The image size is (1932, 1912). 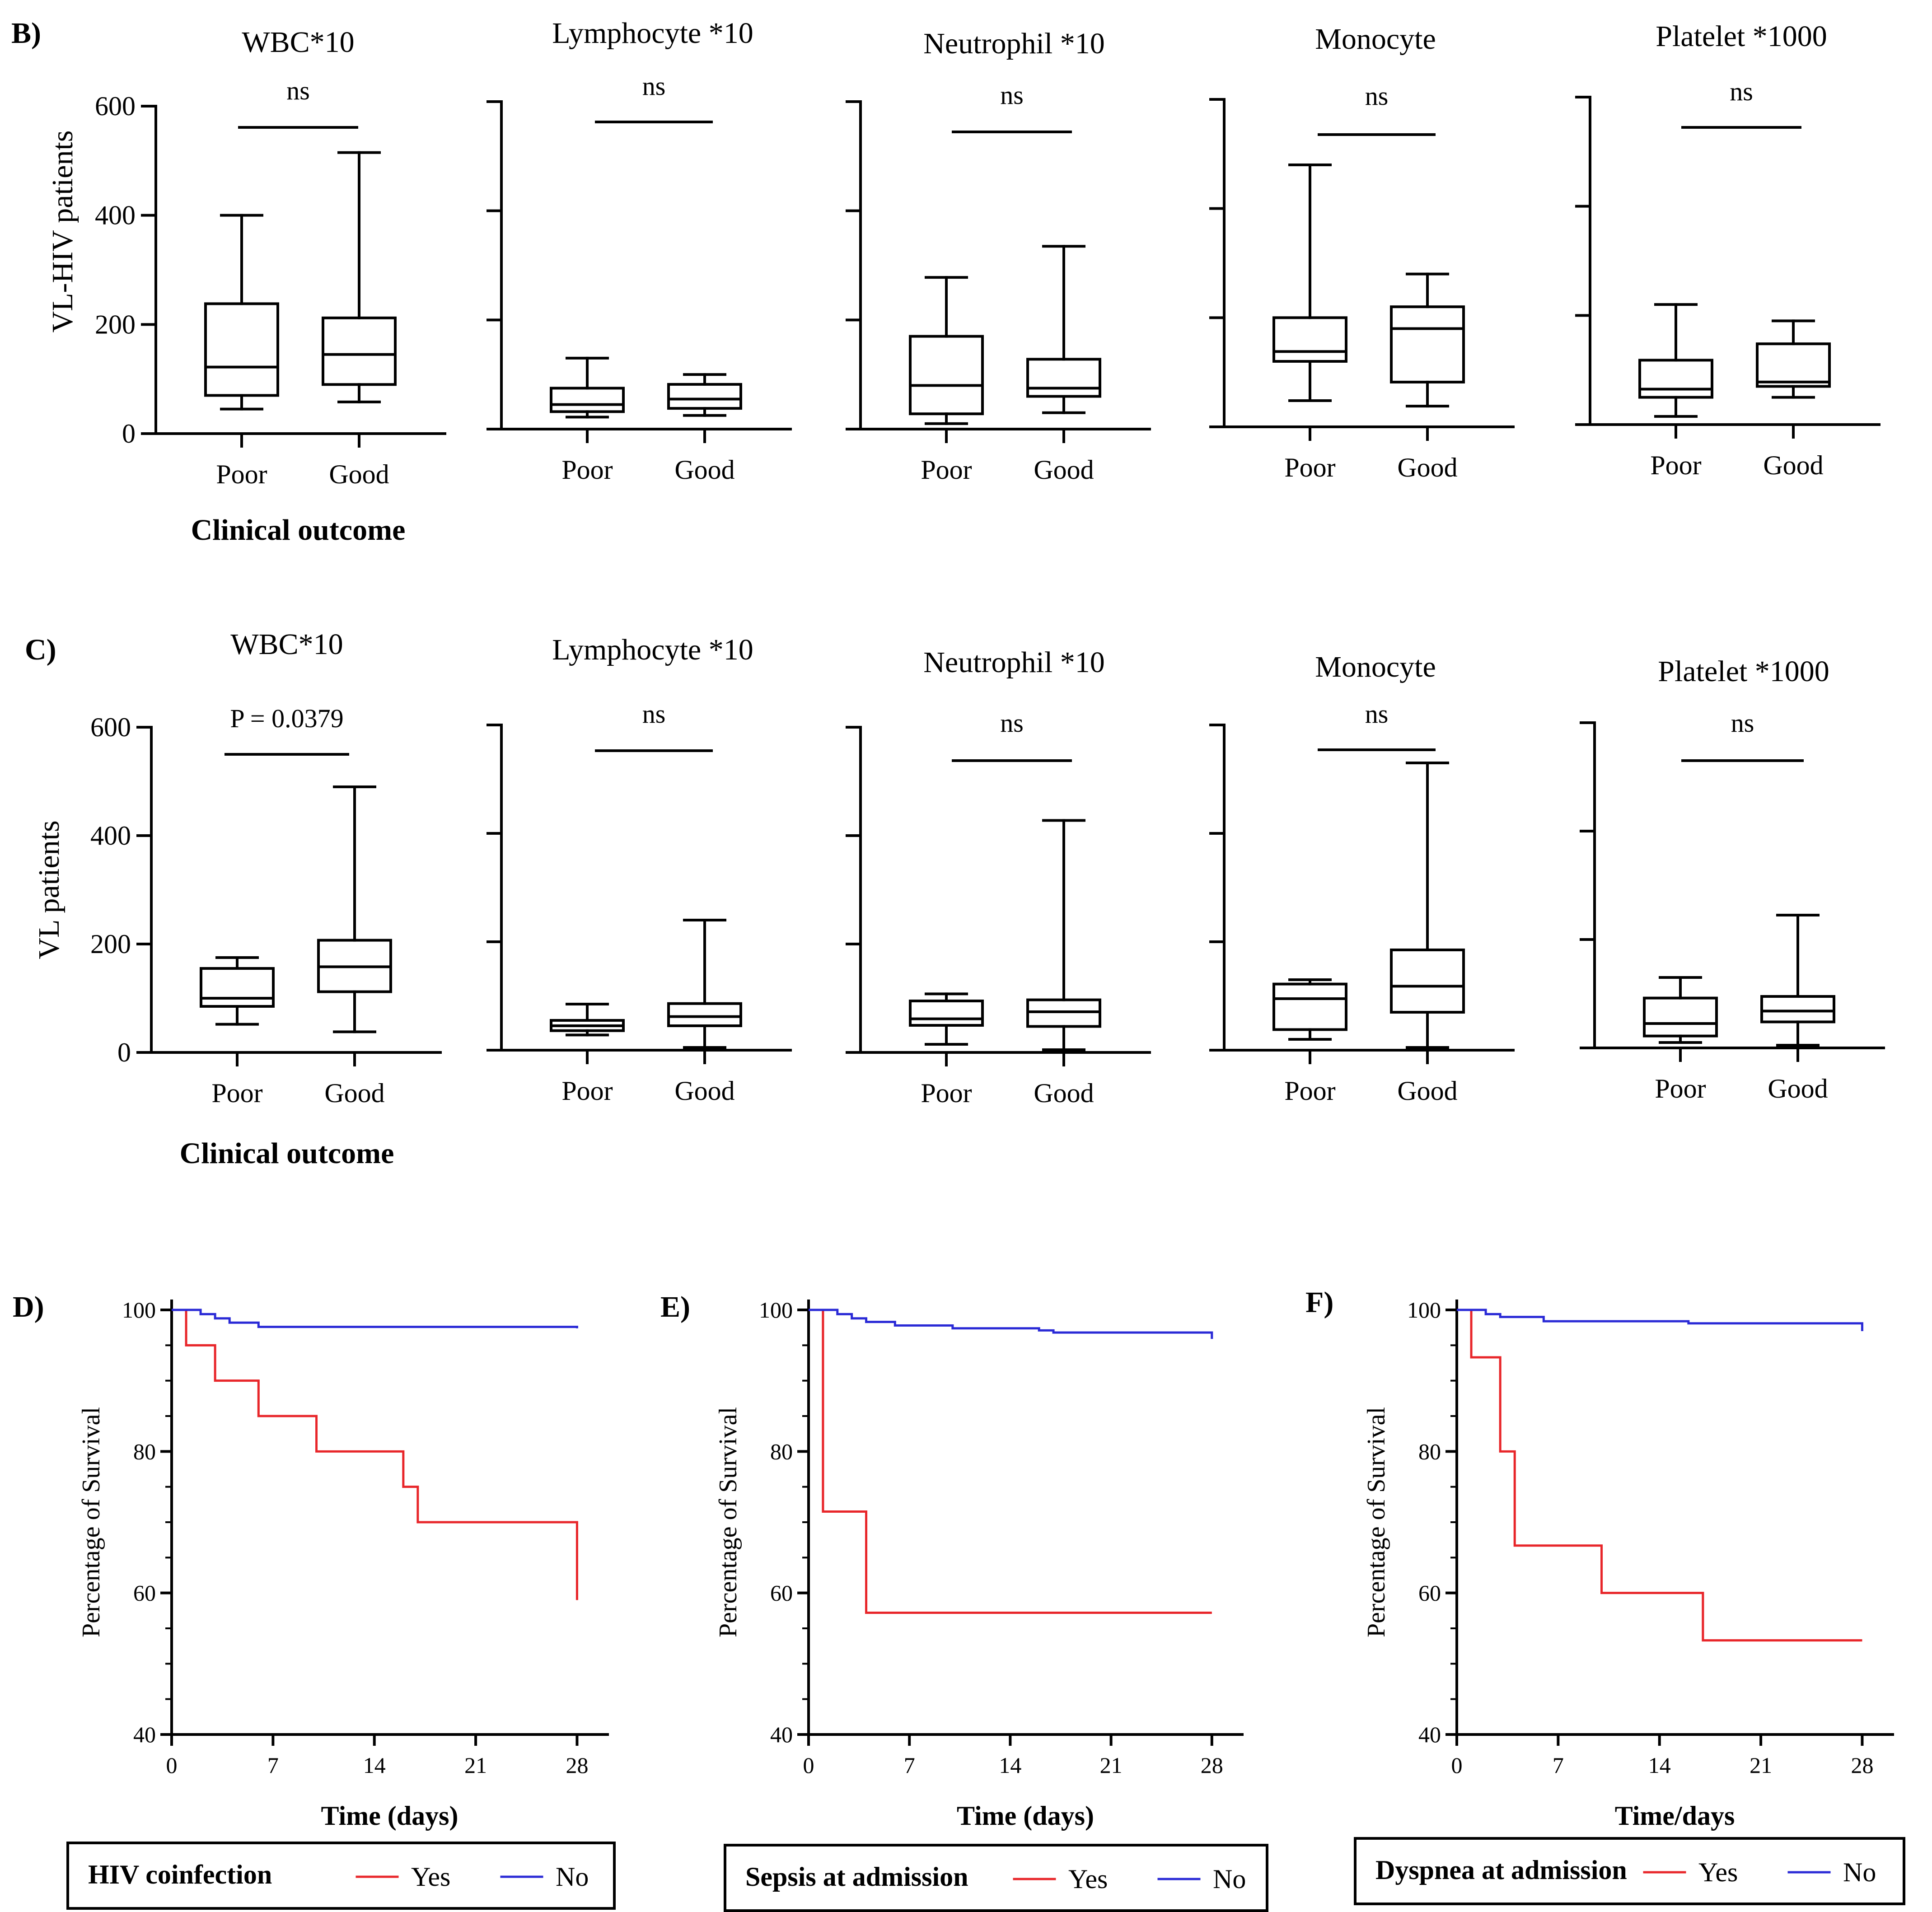 I want to click on survival-curve-yes, so click(x=1010, y=1461).